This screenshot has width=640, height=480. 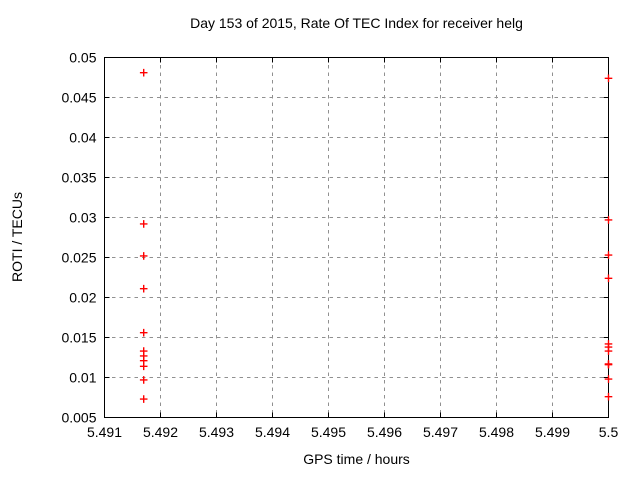 I want to click on y-tick-label: 0.01, so click(x=82, y=377).